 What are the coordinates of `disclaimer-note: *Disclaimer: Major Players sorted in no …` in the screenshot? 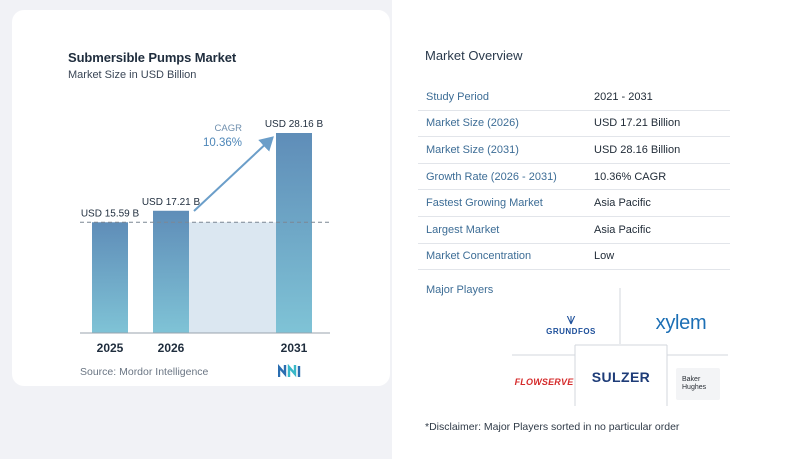 It's located at (552, 427).